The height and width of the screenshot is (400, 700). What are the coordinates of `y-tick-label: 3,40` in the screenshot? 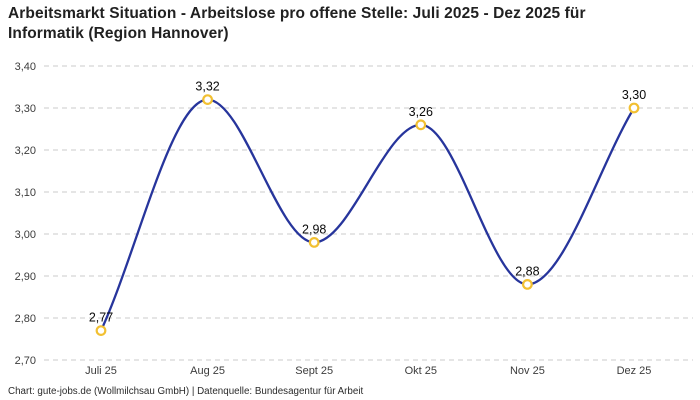 It's located at (25, 67).